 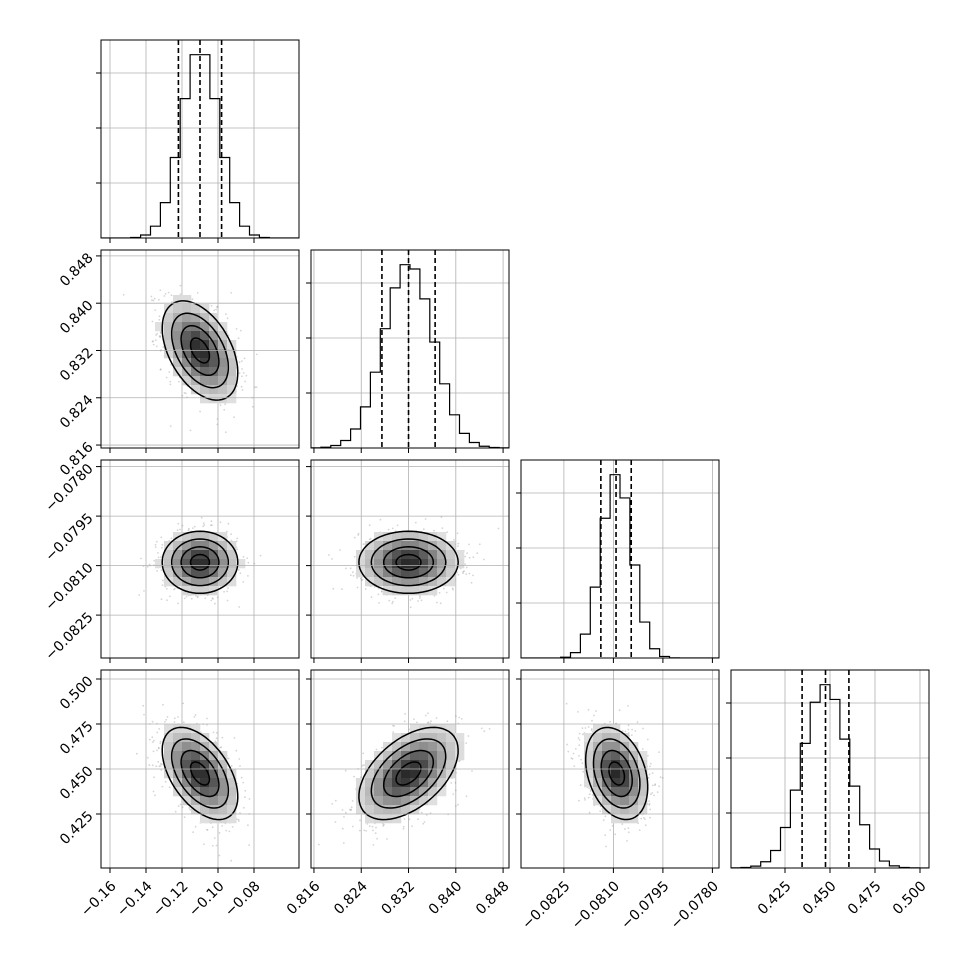 What do you see at coordinates (620, 566) in the screenshot?
I see `histogram-step` at bounding box center [620, 566].